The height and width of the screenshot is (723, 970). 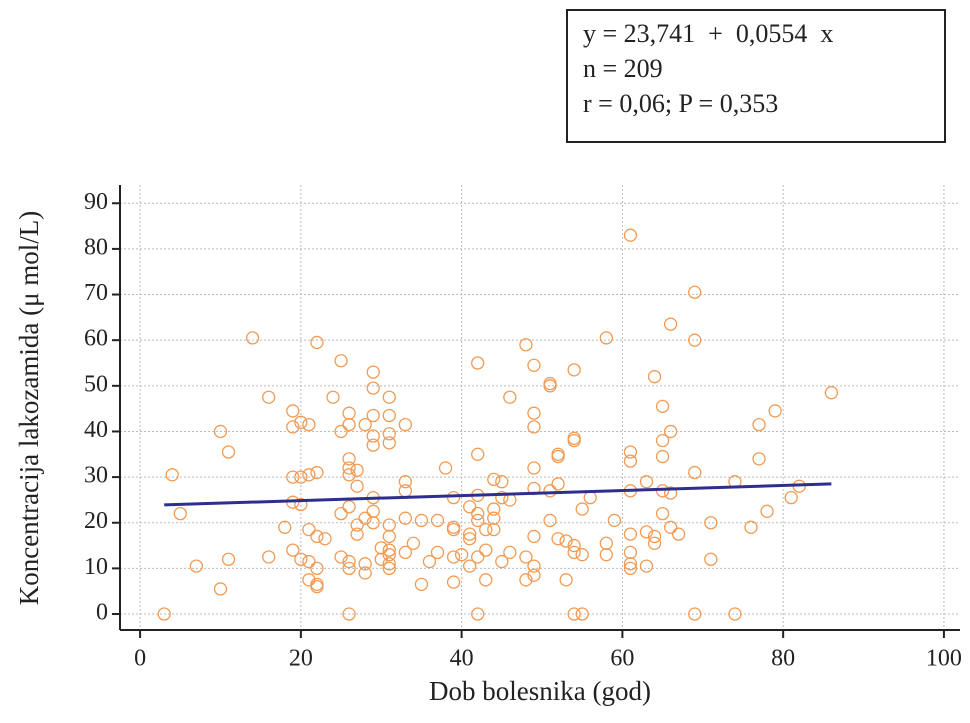 I want to click on y-tick-label: 80, so click(x=96, y=247).